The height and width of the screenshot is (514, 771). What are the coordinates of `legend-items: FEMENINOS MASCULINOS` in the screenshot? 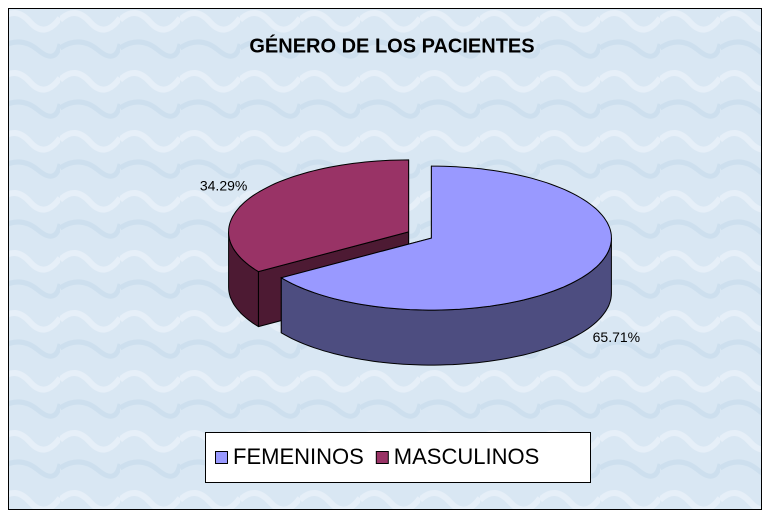 It's located at (377, 456).